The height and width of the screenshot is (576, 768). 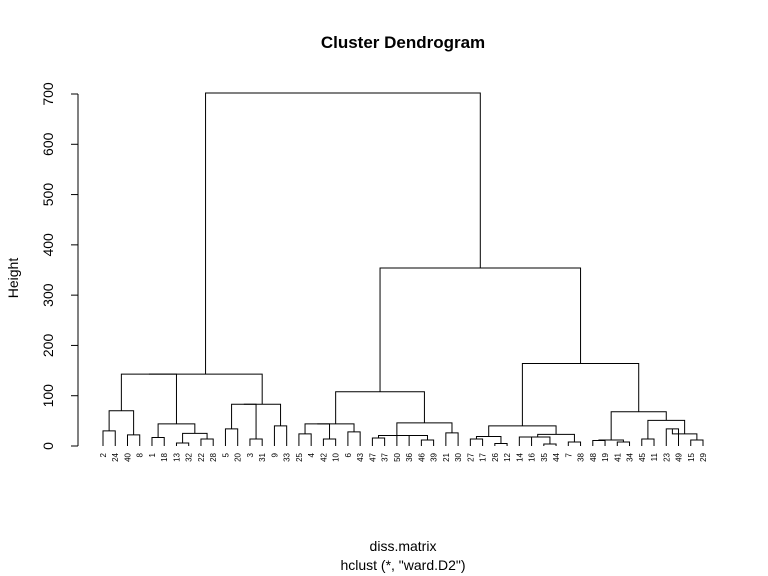 What do you see at coordinates (59, 266) in the screenshot?
I see `y-axis: 0 100 200 300 400 500 600 700` at bounding box center [59, 266].